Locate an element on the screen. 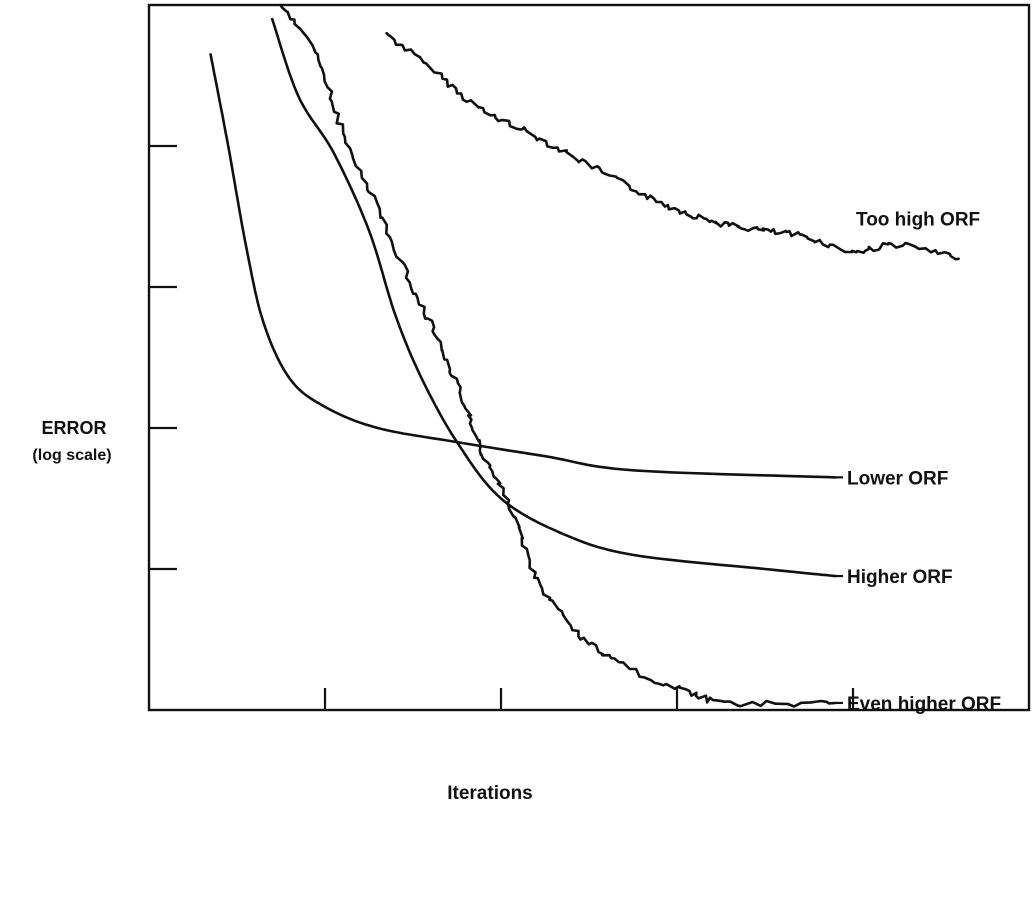  x-axis-label: Iterations is located at coordinates (490, 793).